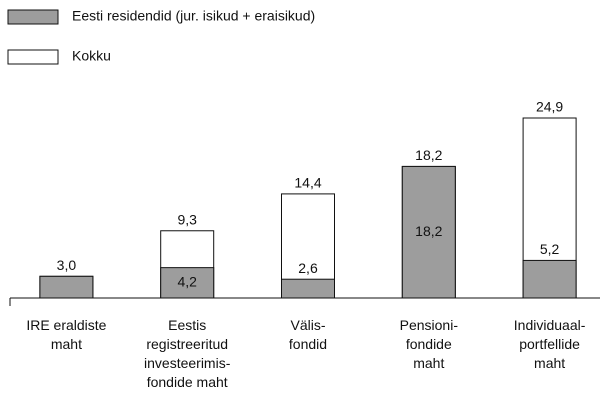  I want to click on value-label: 14,4, so click(307, 183).